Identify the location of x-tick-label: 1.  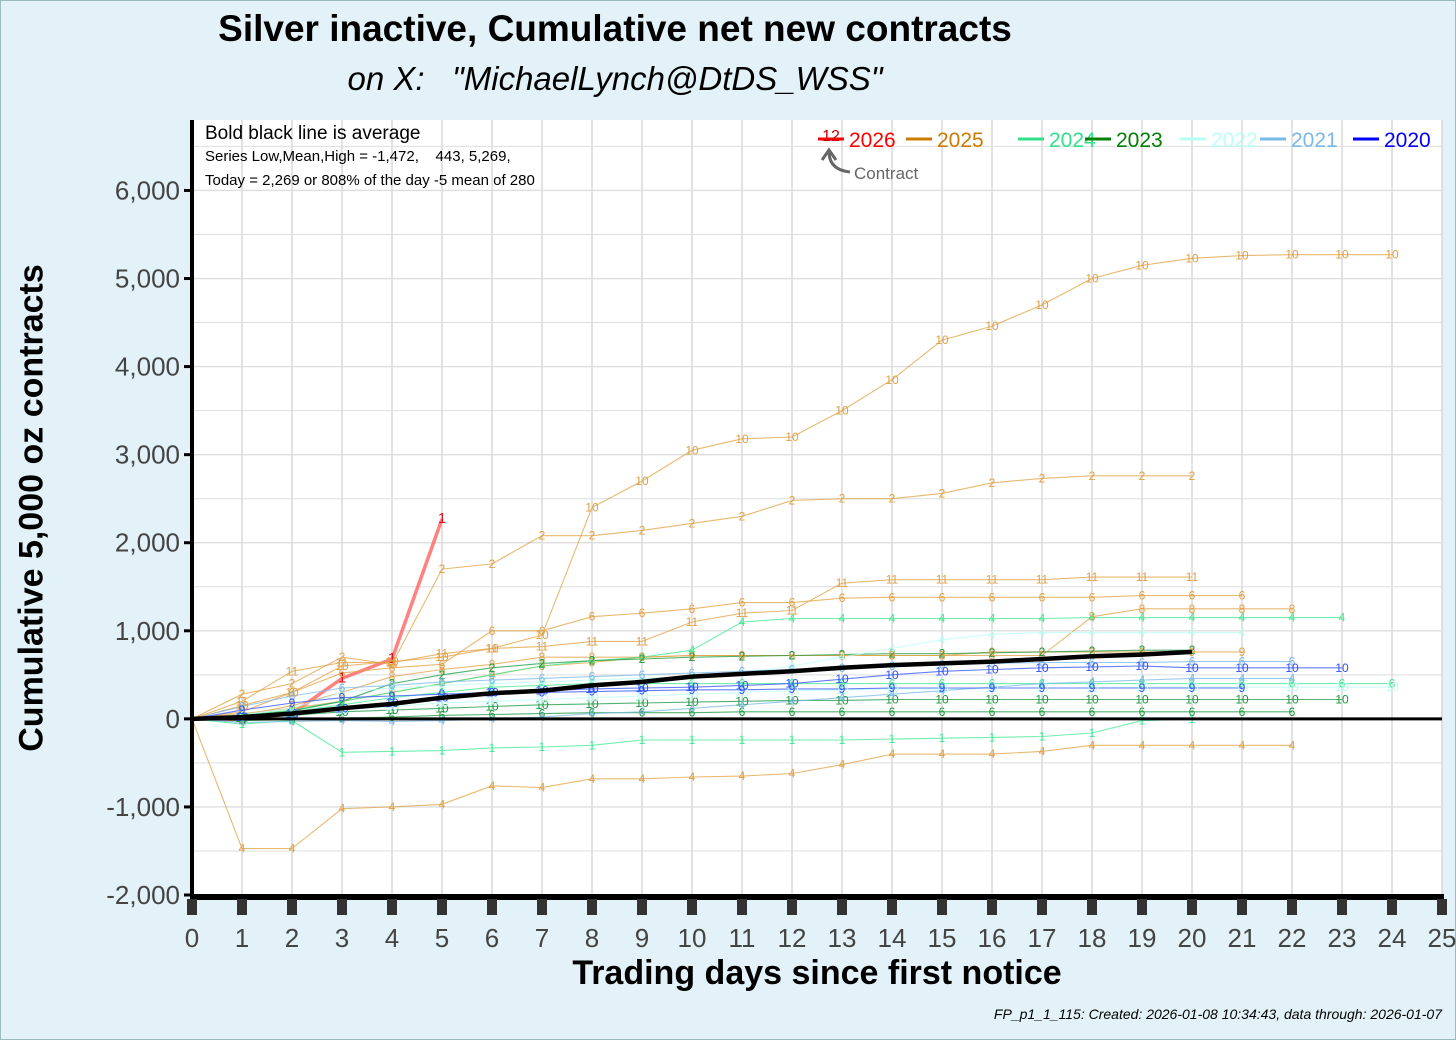
(242, 938).